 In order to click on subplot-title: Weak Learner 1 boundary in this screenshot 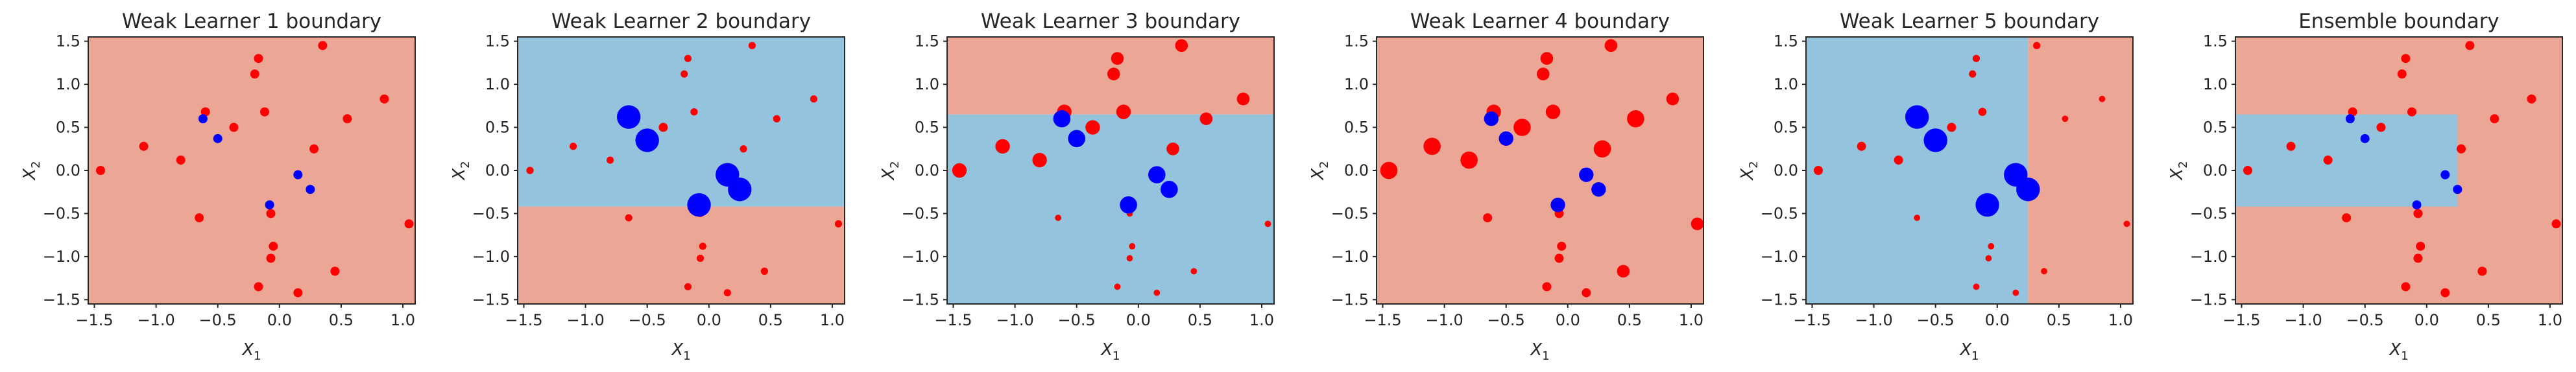, I will do `click(251, 21)`.